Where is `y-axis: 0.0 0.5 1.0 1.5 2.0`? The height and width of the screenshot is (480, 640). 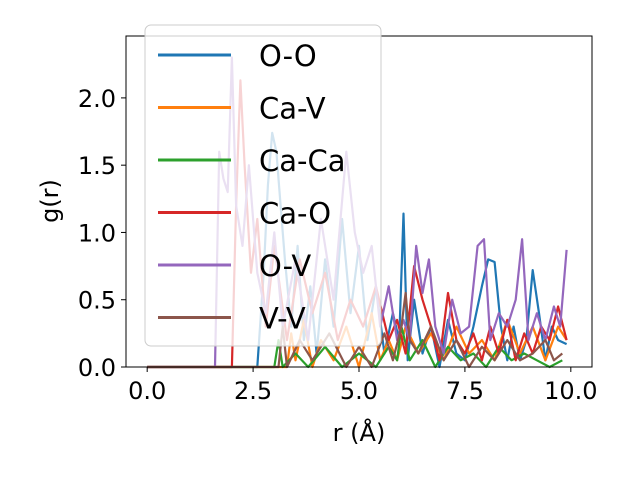
y-axis: 0.0 0.5 1.0 1.5 2.0 is located at coordinates (102, 233).